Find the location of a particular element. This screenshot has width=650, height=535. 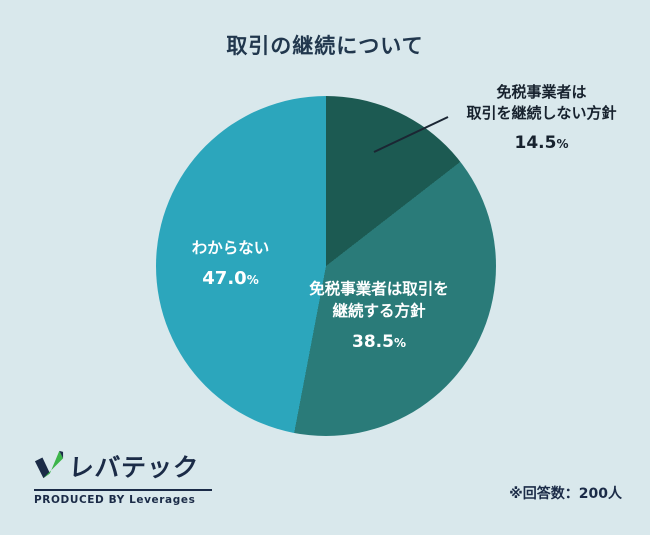

chart-title: 取引の継続について is located at coordinates (325, 46).